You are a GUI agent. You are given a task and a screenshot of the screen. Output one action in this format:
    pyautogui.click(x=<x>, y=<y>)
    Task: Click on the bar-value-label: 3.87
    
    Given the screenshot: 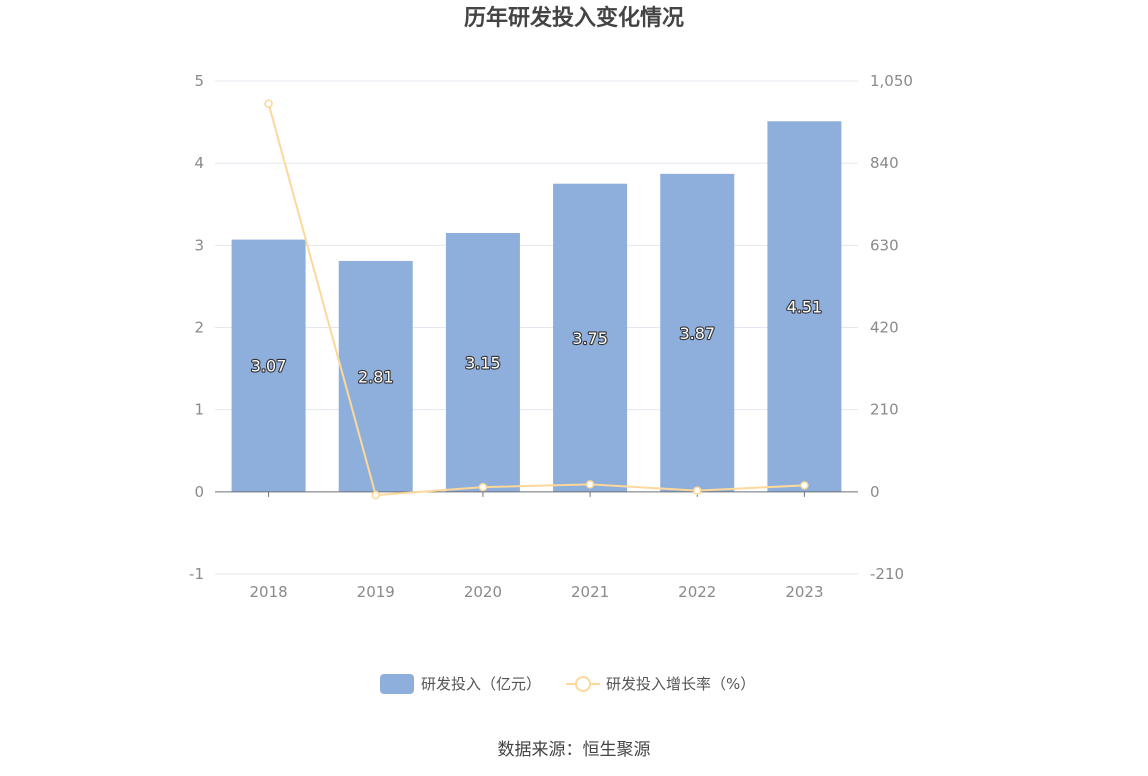 What is the action you would take?
    pyautogui.click(x=697, y=333)
    